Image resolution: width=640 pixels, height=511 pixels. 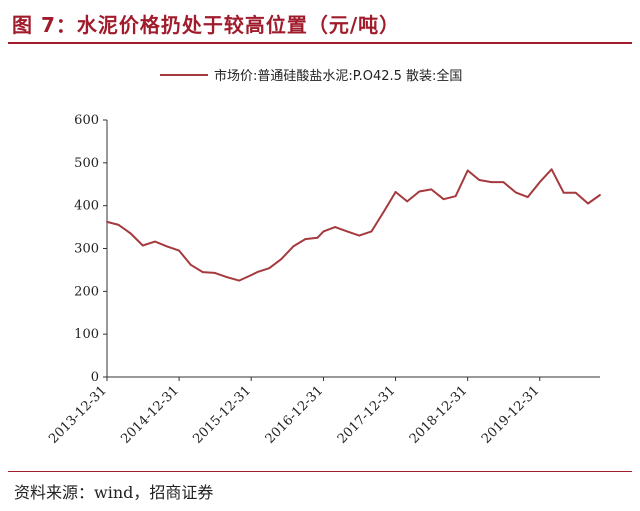 What do you see at coordinates (222, 415) in the screenshot?
I see `x-tick-label: 2015-12-31` at bounding box center [222, 415].